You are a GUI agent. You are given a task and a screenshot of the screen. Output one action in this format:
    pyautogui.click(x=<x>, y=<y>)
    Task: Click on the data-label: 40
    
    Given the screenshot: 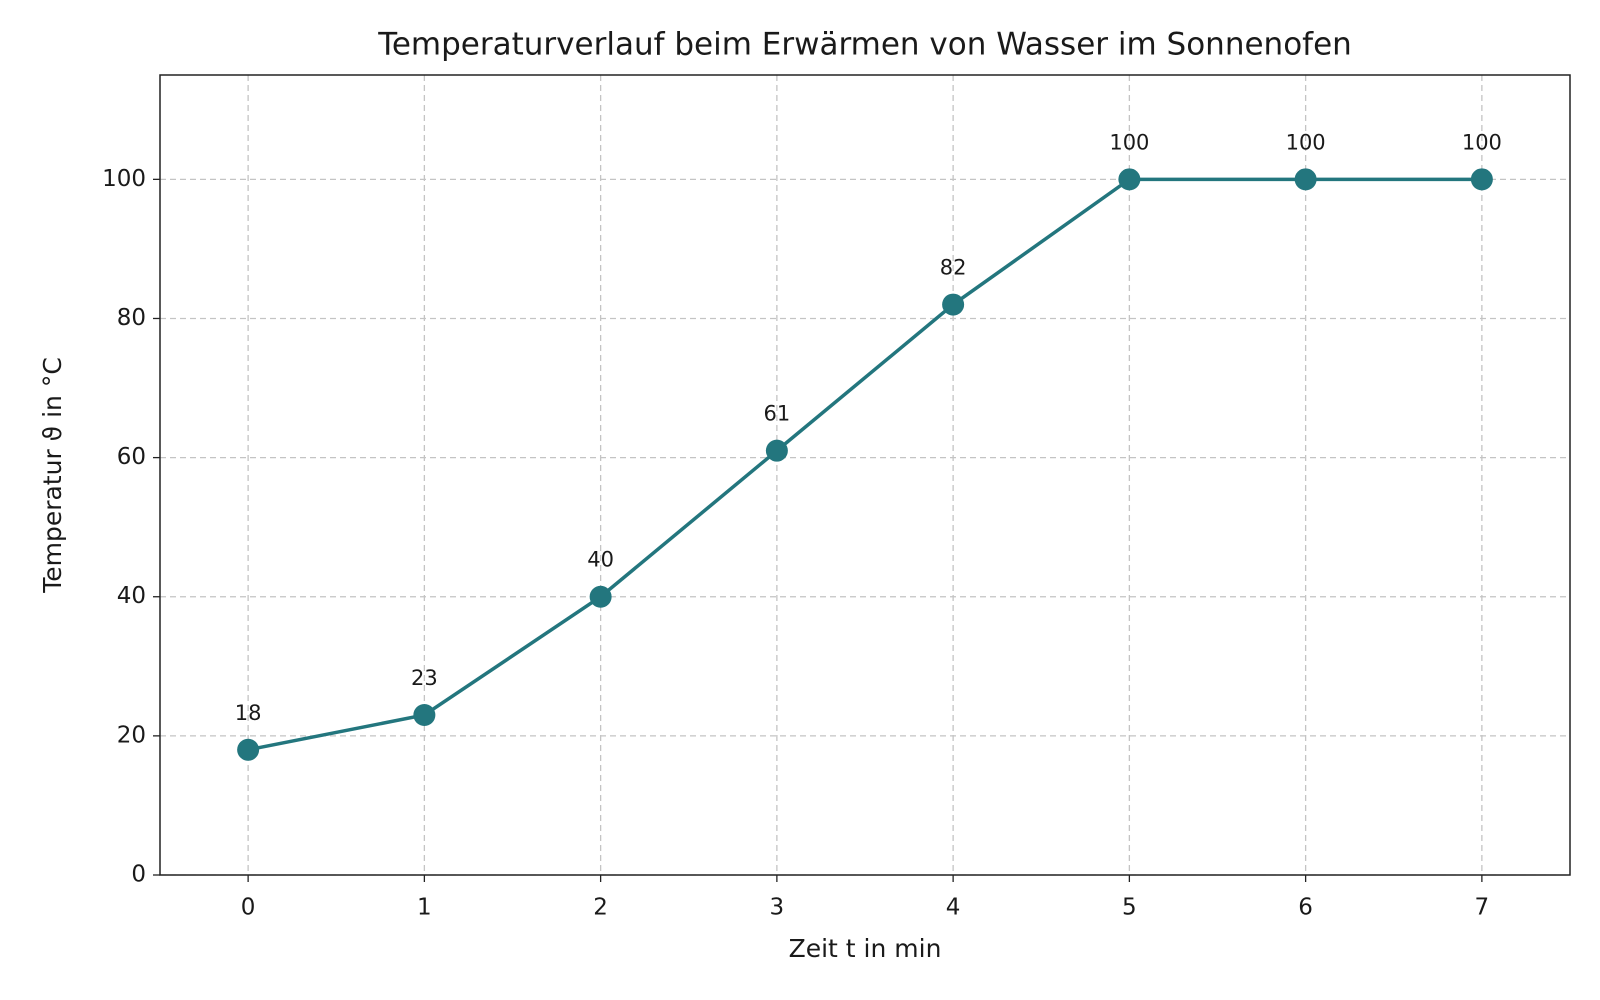 What is the action you would take?
    pyautogui.click(x=600, y=560)
    